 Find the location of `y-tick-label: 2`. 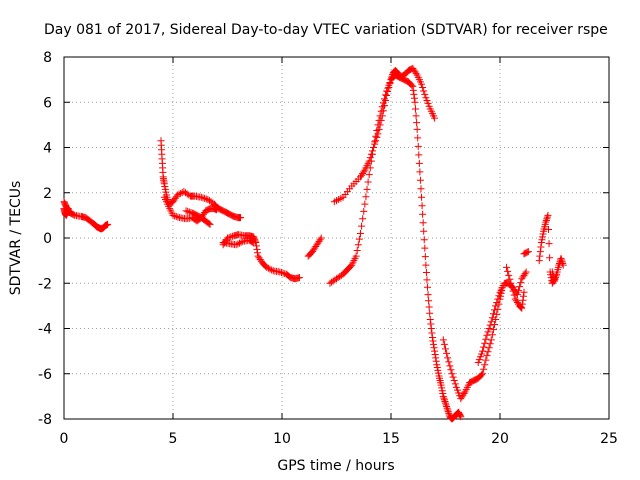

y-tick-label: 2 is located at coordinates (47, 194).